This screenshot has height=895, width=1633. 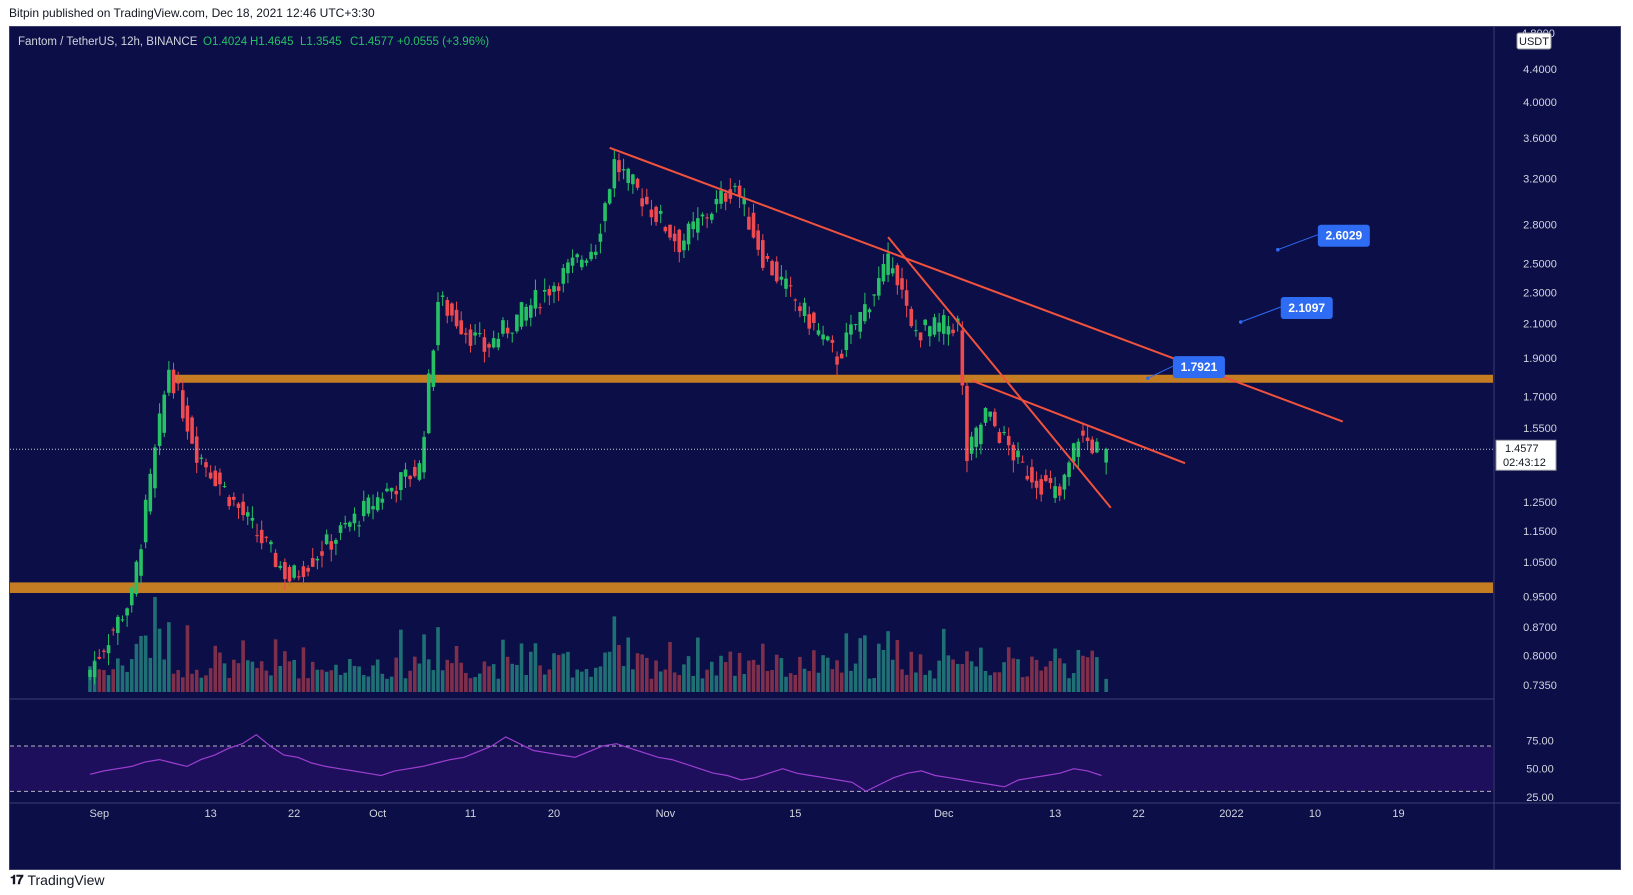 I want to click on time-tick-label: Oct, so click(x=377, y=814).